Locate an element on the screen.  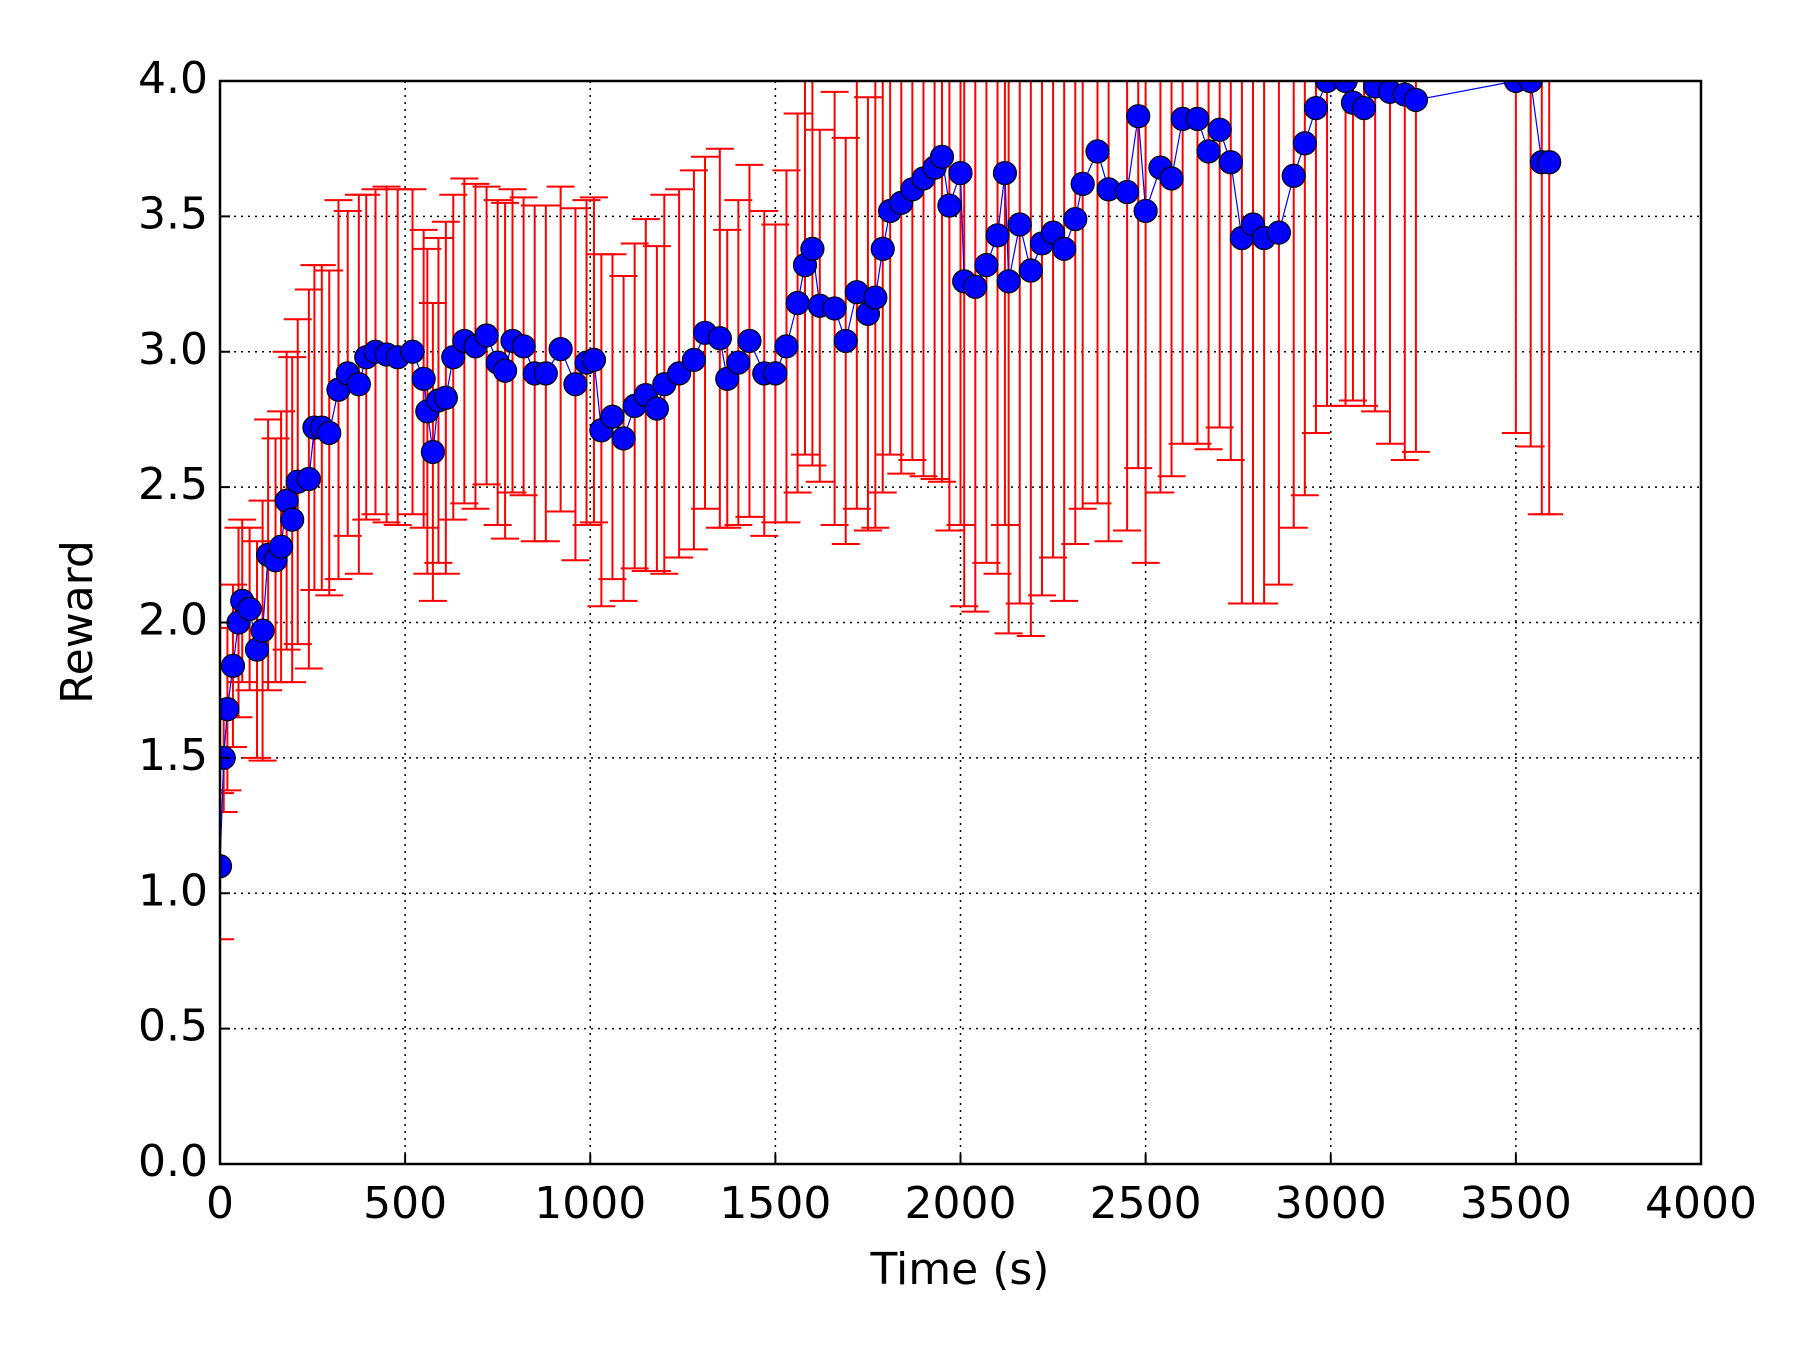
x-tick-label: 1000 is located at coordinates (590, 1203).